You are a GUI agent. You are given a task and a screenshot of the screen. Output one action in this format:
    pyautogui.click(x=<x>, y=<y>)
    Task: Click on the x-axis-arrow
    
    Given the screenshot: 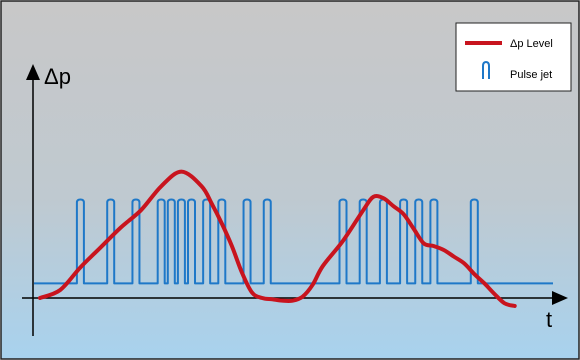 What is the action you would take?
    pyautogui.click(x=560, y=298)
    